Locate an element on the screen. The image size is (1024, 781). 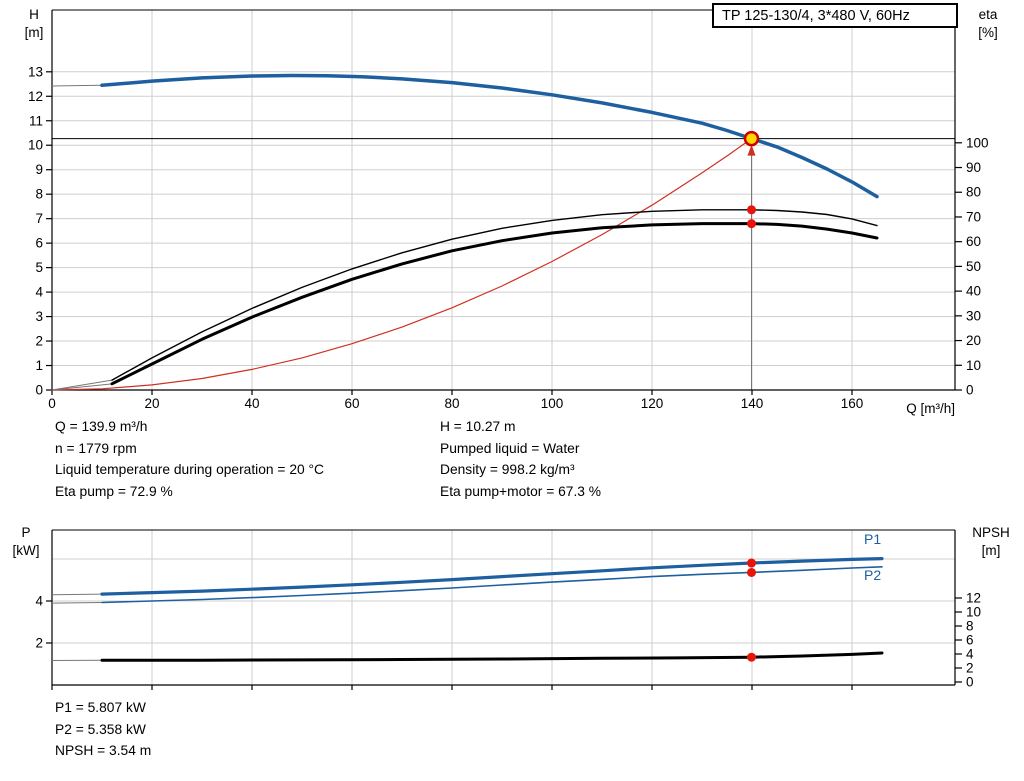
npsh-axis-title-line2: [m] is located at coordinates (991, 550).